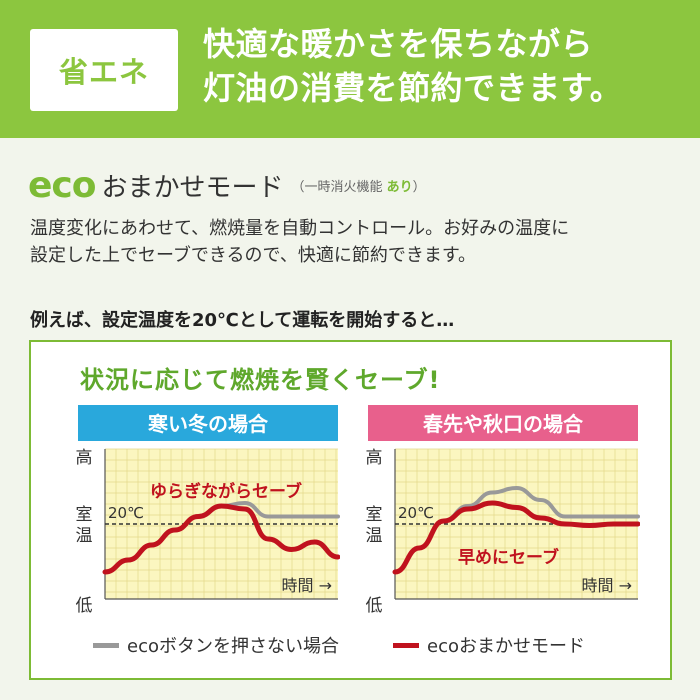 The height and width of the screenshot is (700, 700). What do you see at coordinates (62, 185) in the screenshot?
I see `eco-logo: eco` at bounding box center [62, 185].